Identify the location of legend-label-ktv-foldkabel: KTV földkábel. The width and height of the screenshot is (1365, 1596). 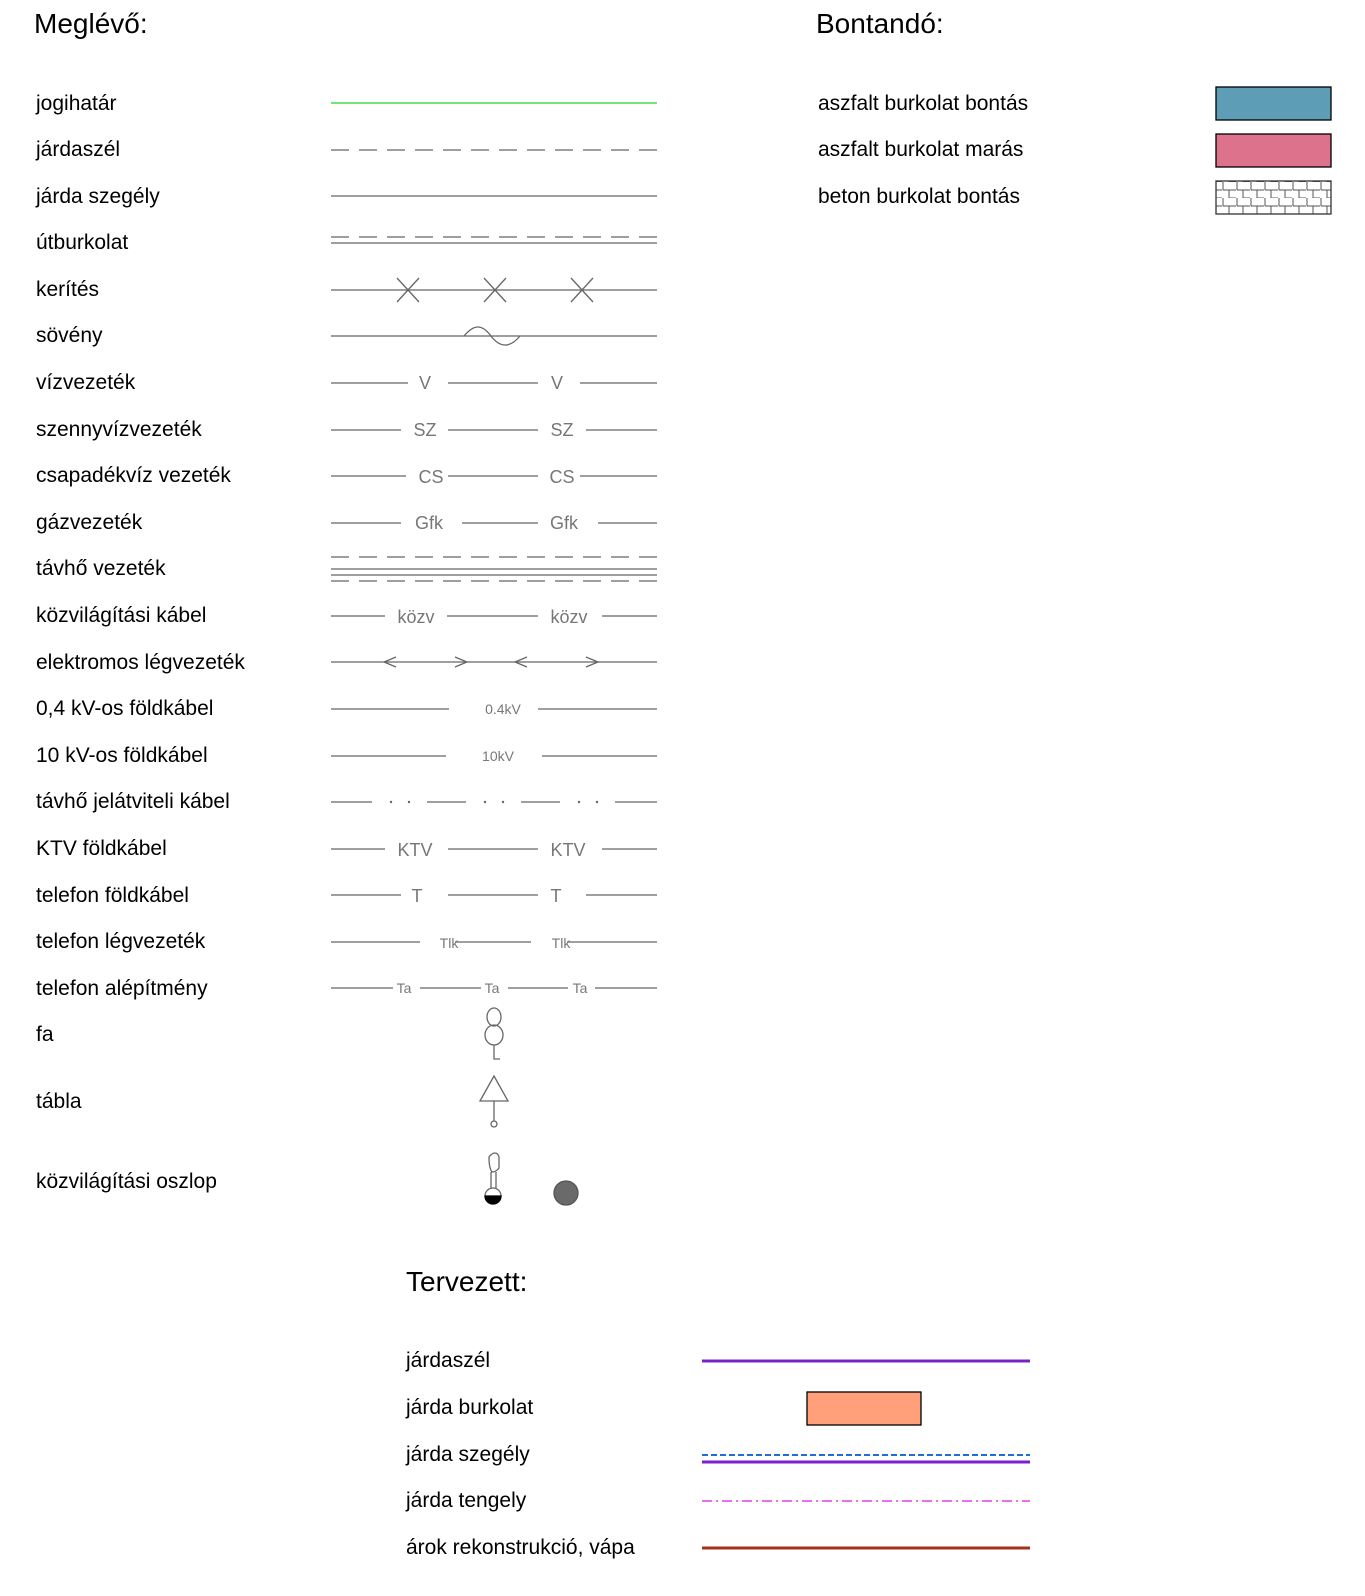
(101, 848).